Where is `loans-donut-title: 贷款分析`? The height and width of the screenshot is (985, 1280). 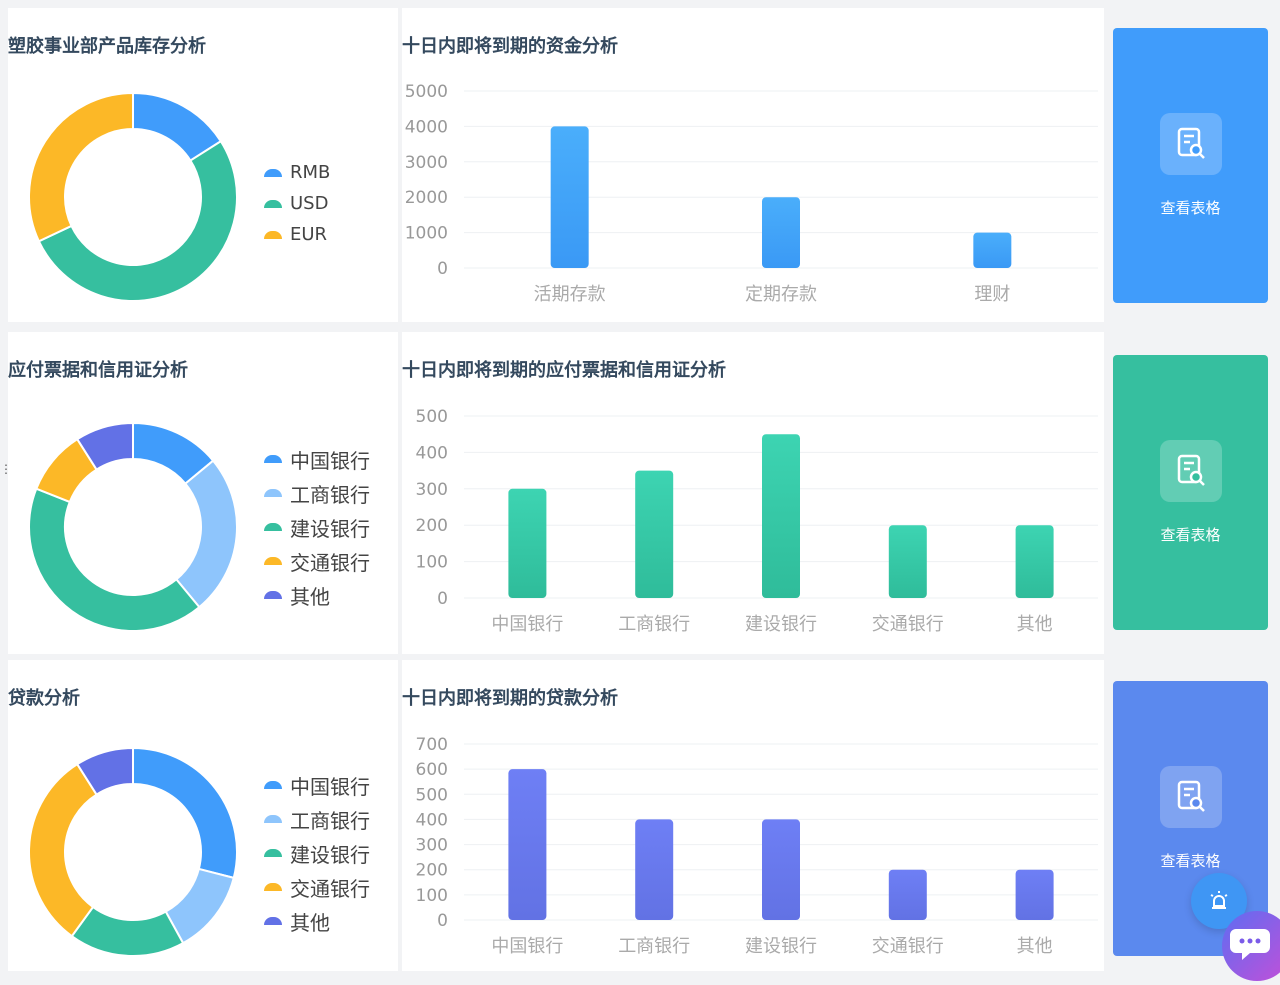
loans-donut-title: 贷款分析 is located at coordinates (44, 698).